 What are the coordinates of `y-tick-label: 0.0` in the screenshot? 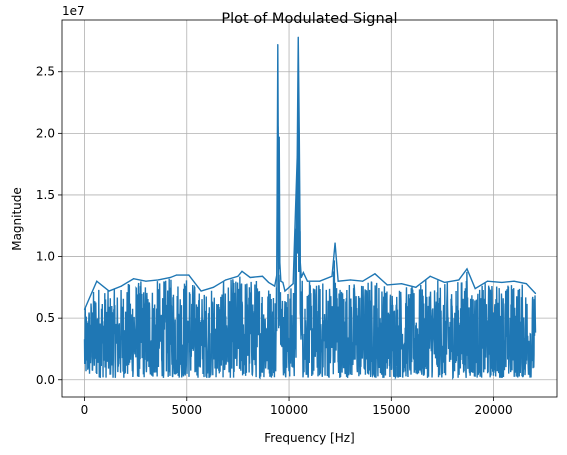 It's located at (45, 380).